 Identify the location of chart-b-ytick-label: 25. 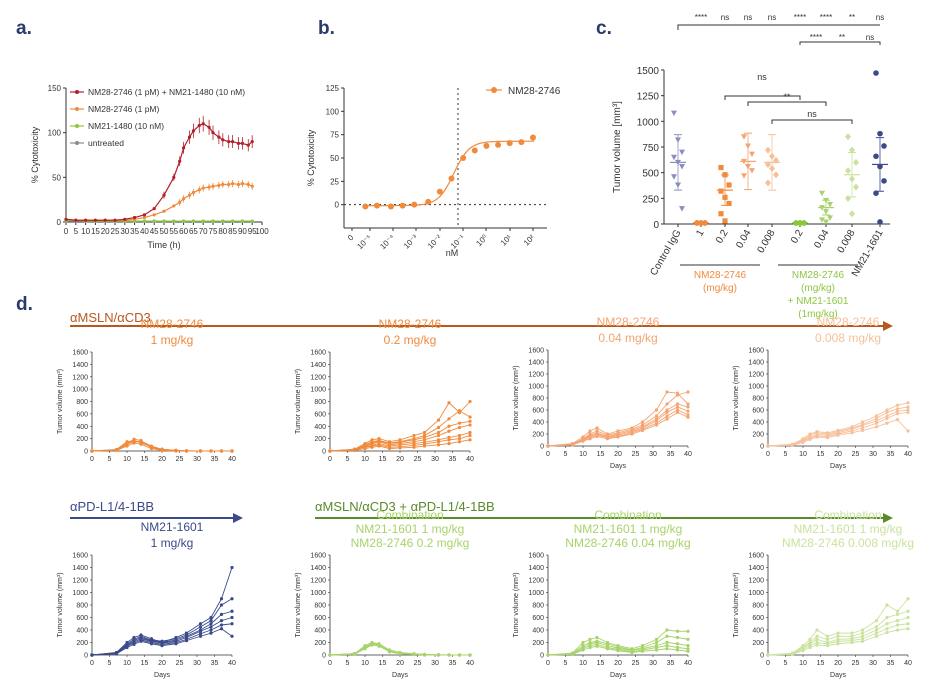
(334, 181).